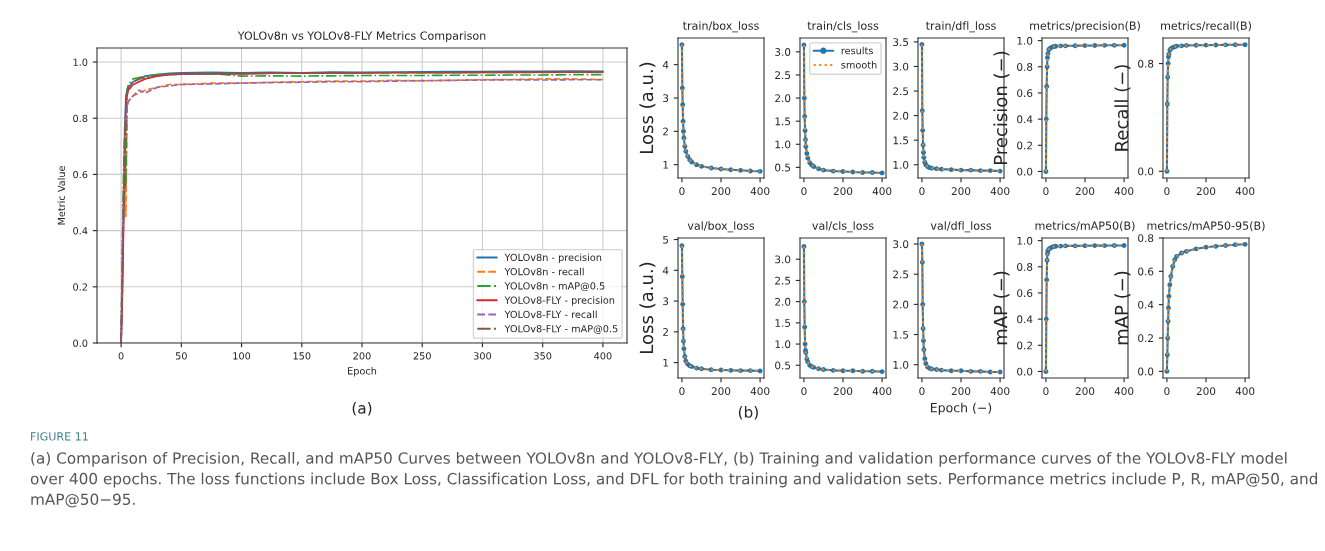 The width and height of the screenshot is (1325, 551). I want to click on legend-label: results, so click(857, 50).